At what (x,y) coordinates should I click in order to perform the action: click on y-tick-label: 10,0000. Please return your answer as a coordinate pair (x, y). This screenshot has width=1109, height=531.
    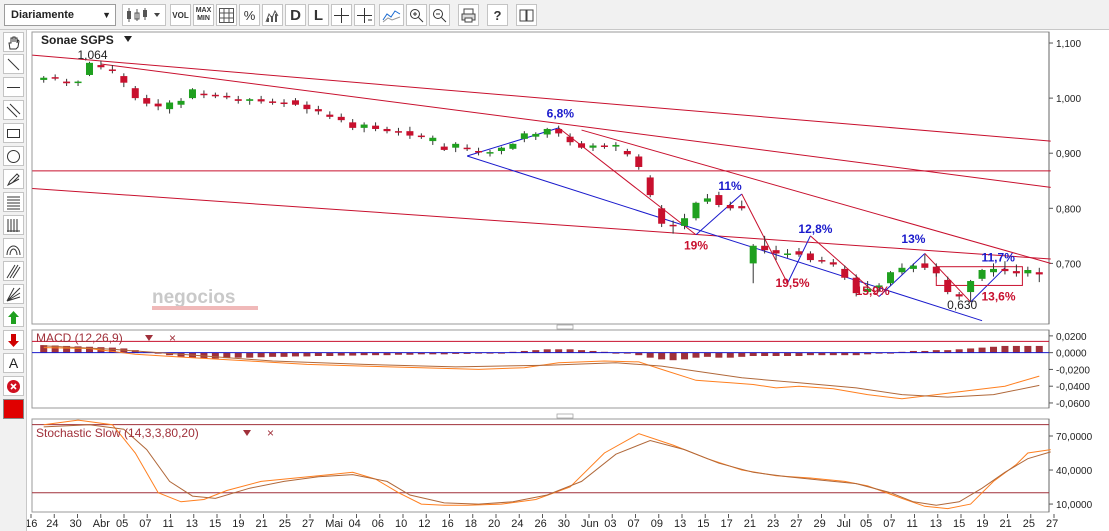
    Looking at the image, I should click on (1074, 505).